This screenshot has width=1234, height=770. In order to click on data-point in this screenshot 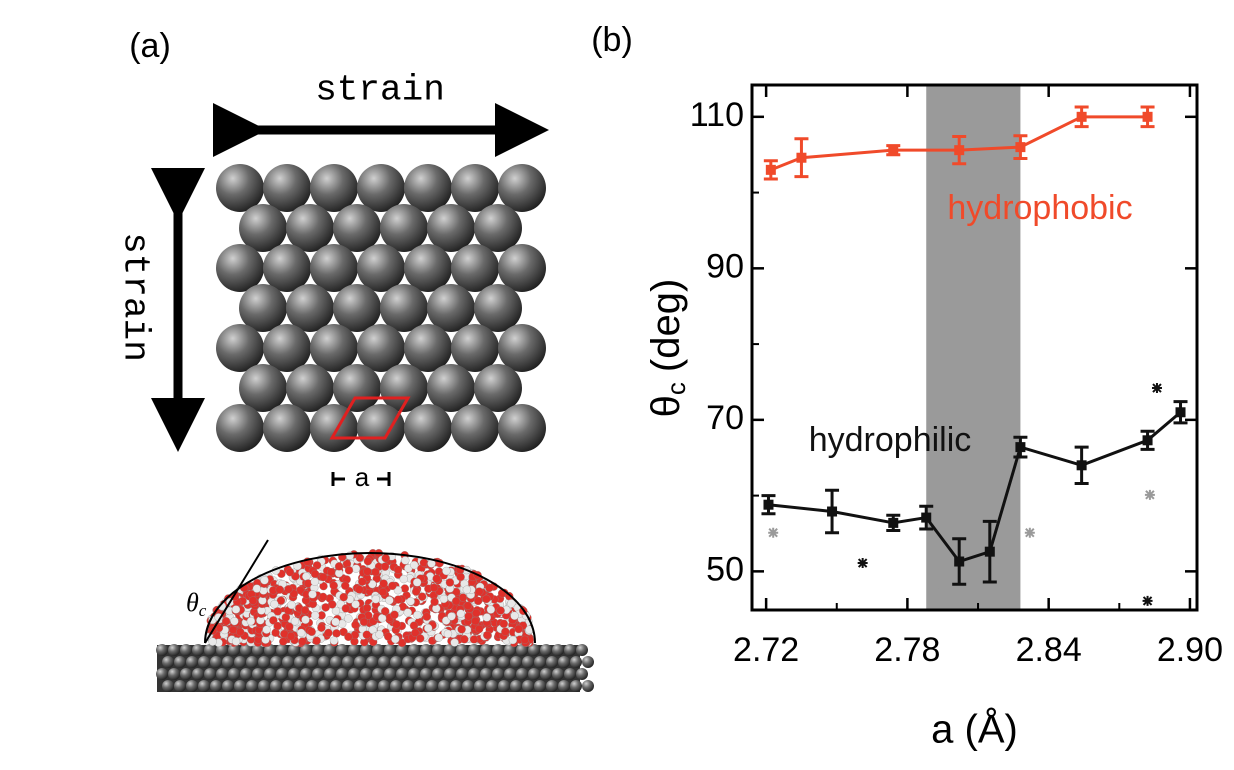, I will do `click(926, 517)`.